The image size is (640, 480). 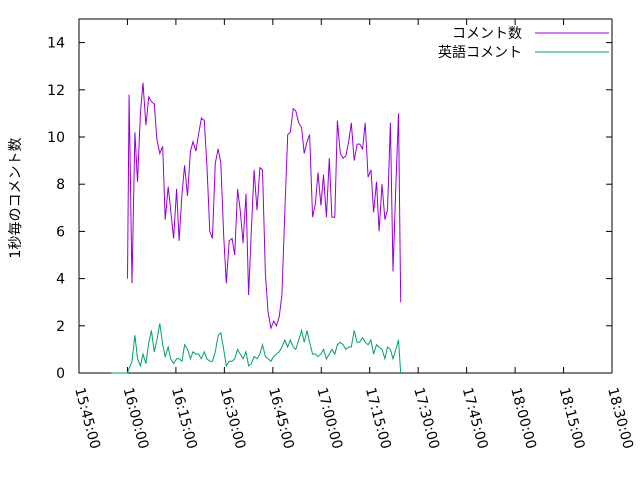 I want to click on legend-label-1: コメント数, so click(x=487, y=34).